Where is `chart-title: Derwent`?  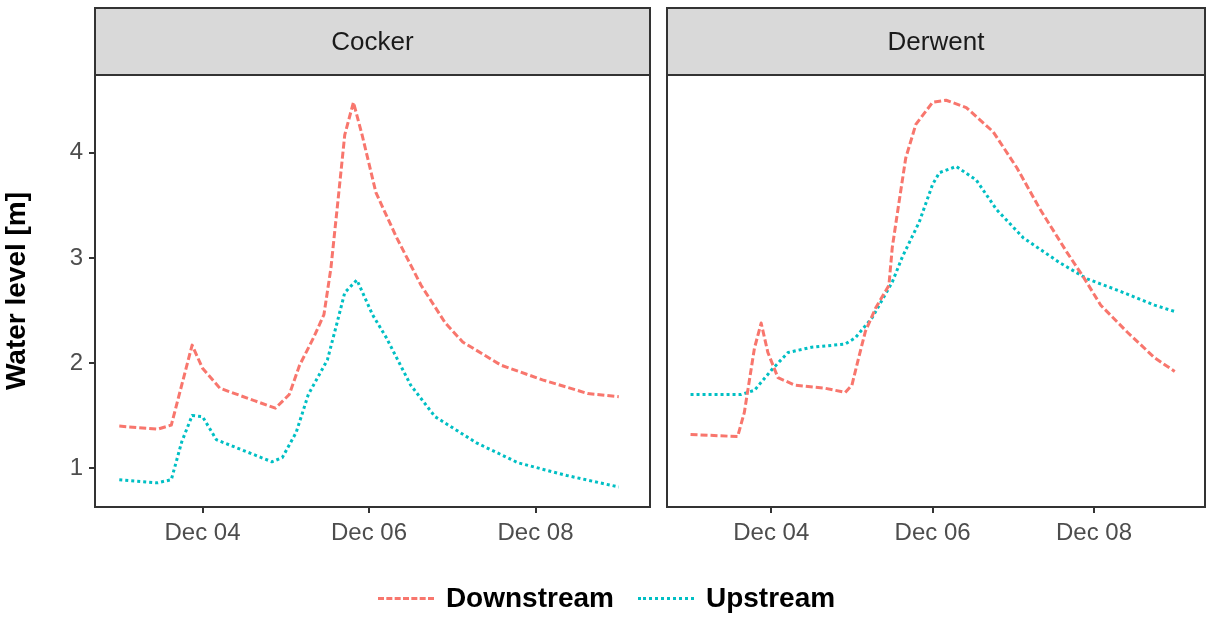 chart-title: Derwent is located at coordinates (936, 40).